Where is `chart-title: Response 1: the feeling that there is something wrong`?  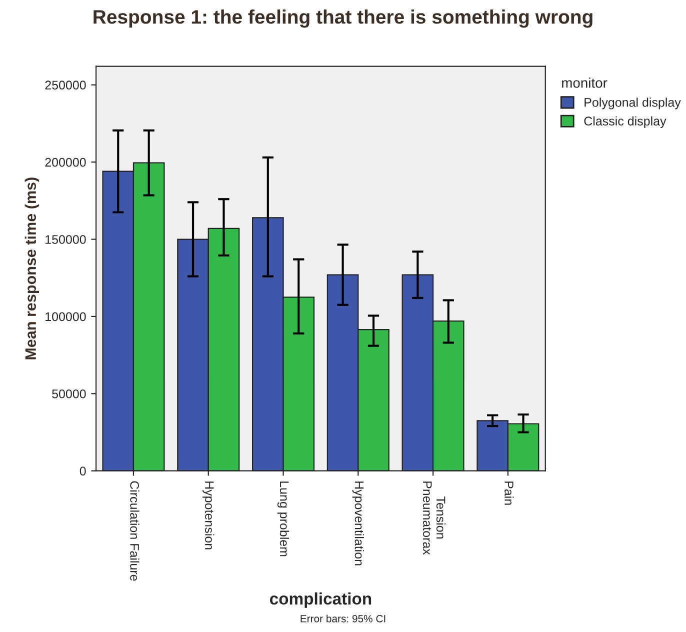 chart-title: Response 1: the feeling that there is something wrong is located at coordinates (343, 18).